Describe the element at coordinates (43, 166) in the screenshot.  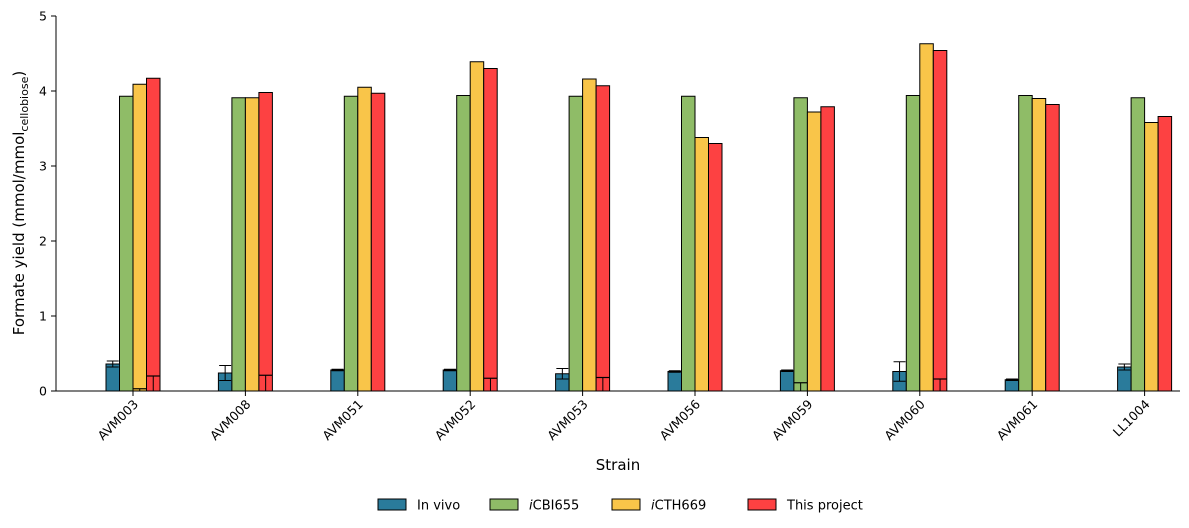
I see `y-tick-label-3: 3` at that location.